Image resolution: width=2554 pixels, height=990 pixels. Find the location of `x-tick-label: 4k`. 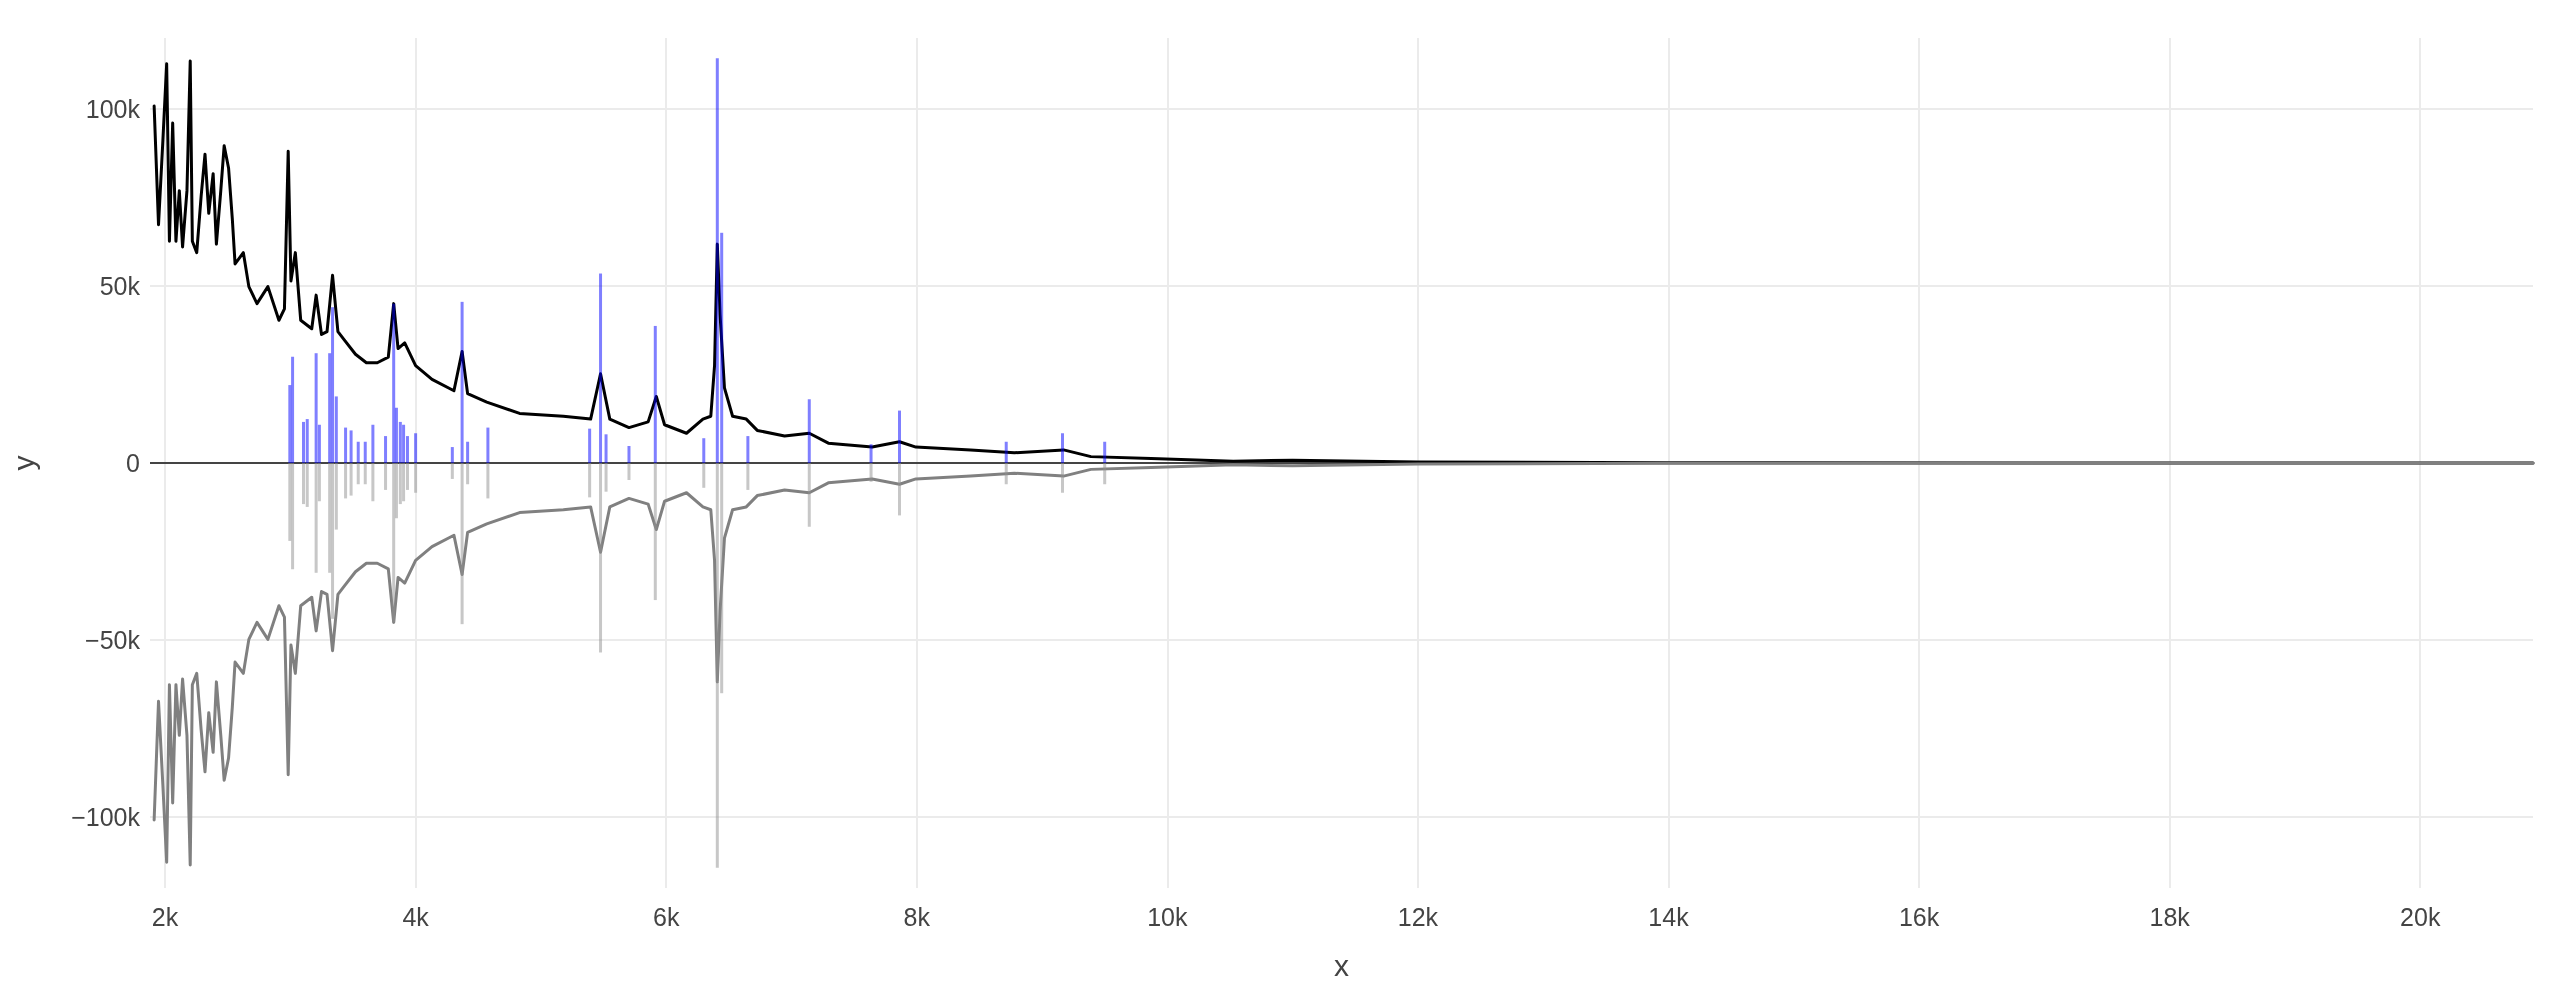

x-tick-label: 4k is located at coordinates (416, 916).